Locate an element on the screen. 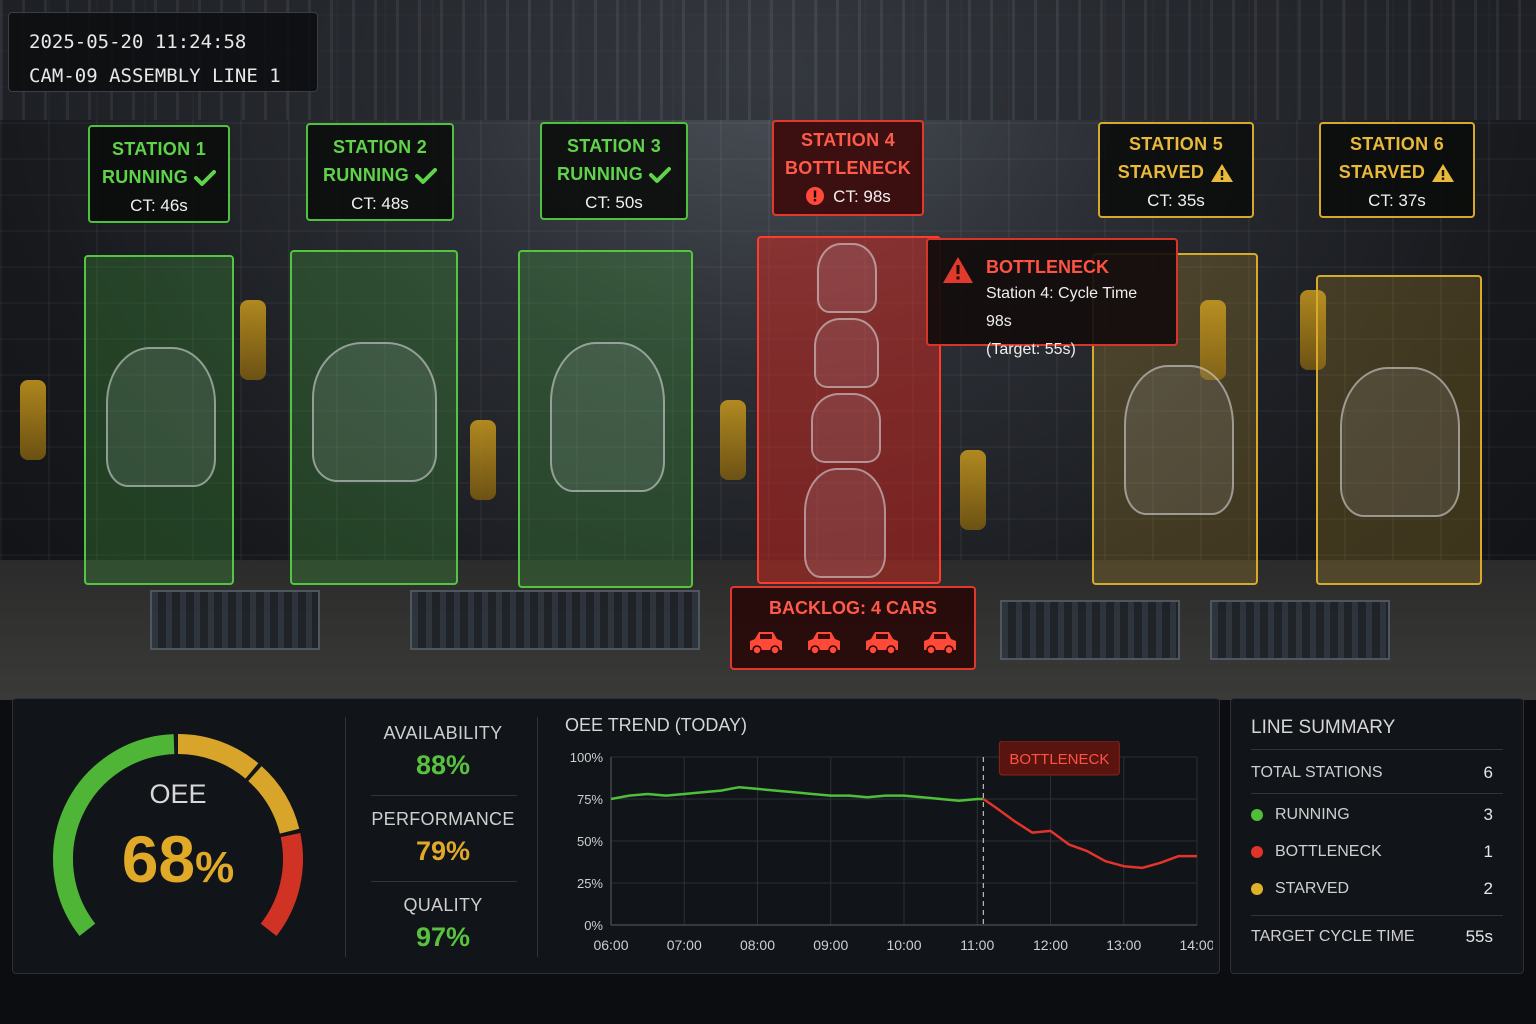 The image size is (1536, 1024). summary-row-total: TOTAL STATIONS 6 is located at coordinates (1377, 773).